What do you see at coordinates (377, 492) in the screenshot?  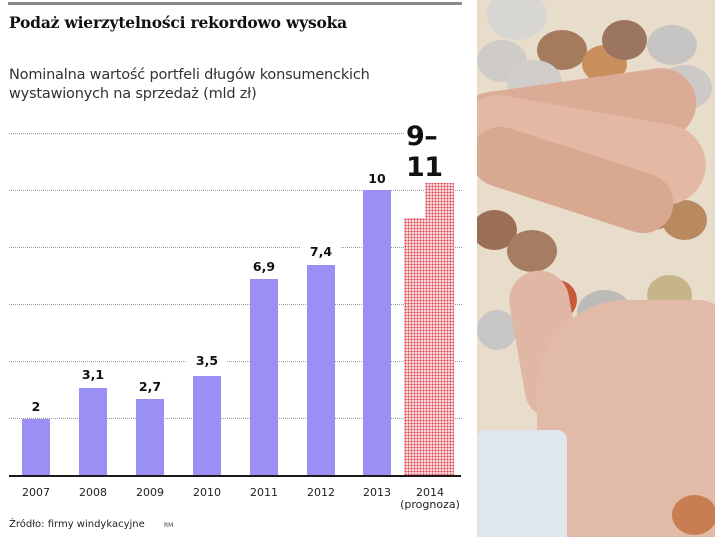 I see `x-tick-label: 2013` at bounding box center [377, 492].